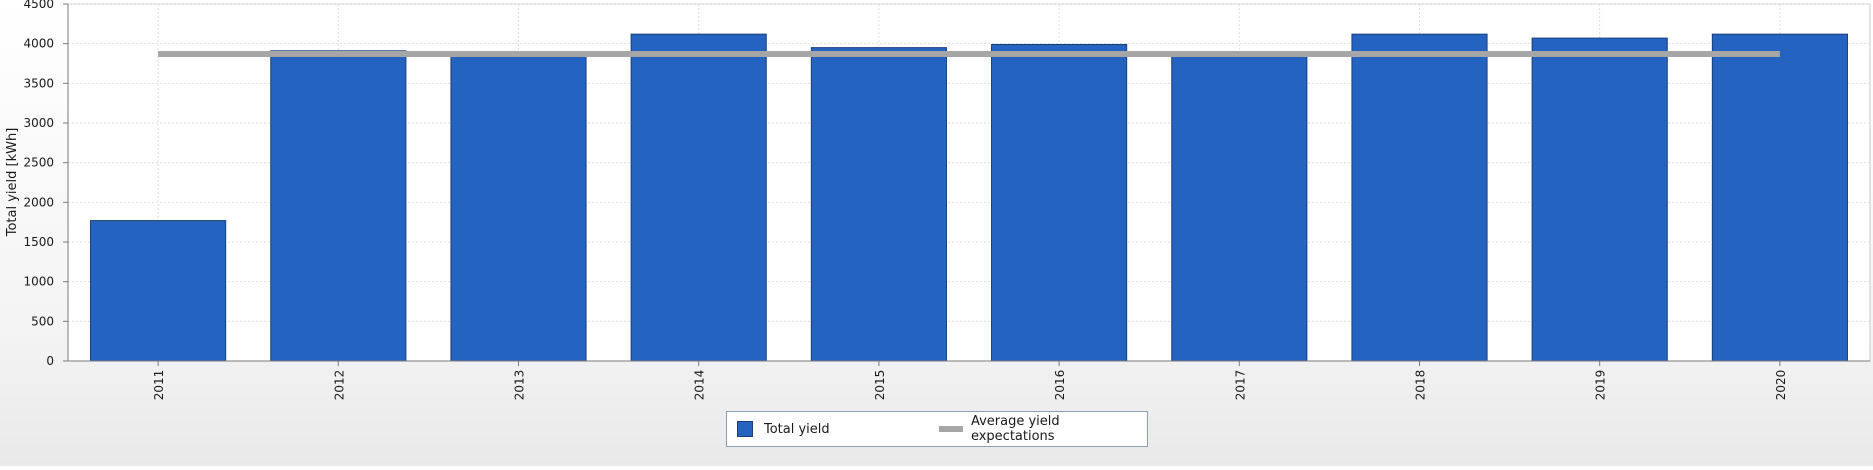  What do you see at coordinates (1015, 429) in the screenshot?
I see `legend-label-average-yield: Average yield expectations` at bounding box center [1015, 429].